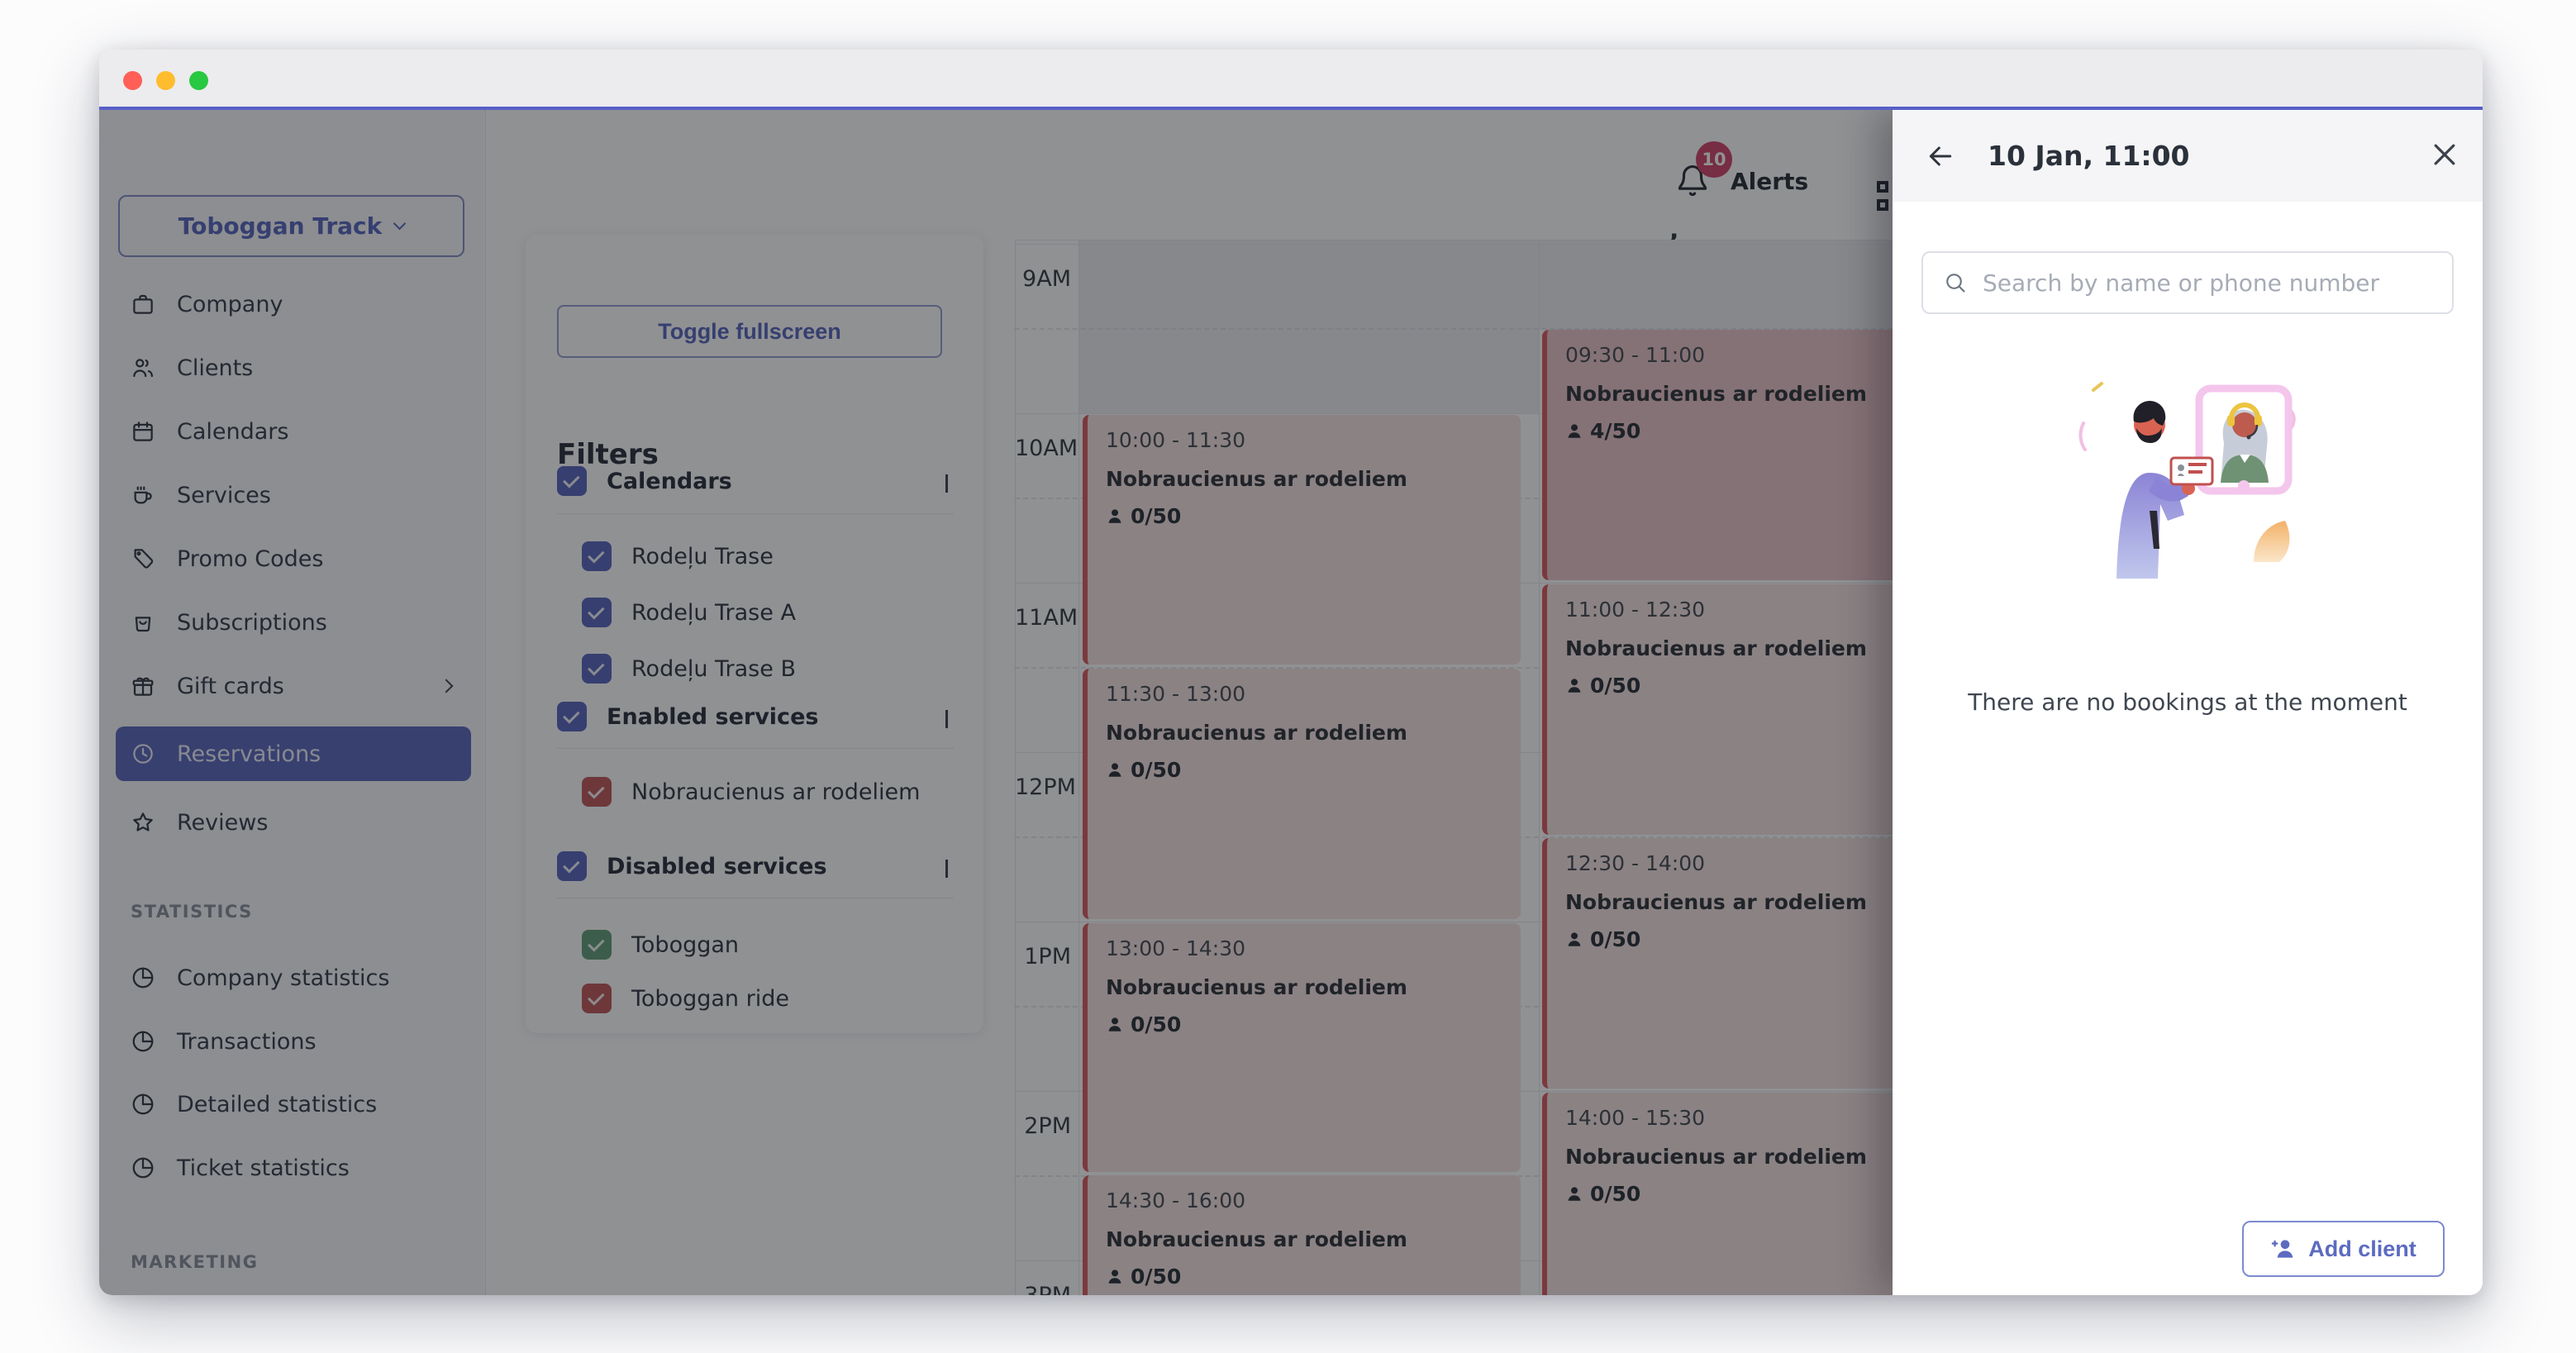 The height and width of the screenshot is (1353, 2576). What do you see at coordinates (293, 495) in the screenshot?
I see `sidebar-item-services: Services` at bounding box center [293, 495].